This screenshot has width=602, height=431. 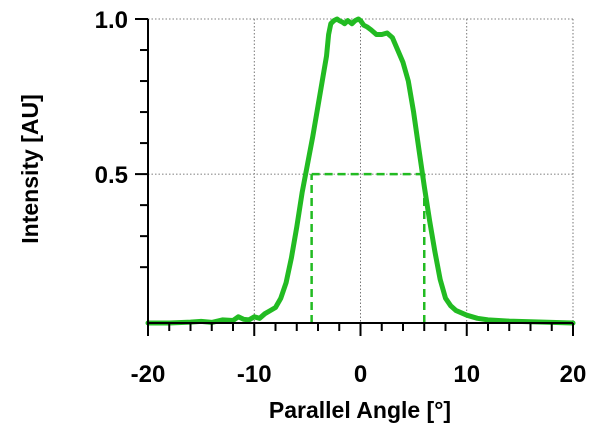 What do you see at coordinates (111, 175) in the screenshot?
I see `y-tick-label: 0.5` at bounding box center [111, 175].